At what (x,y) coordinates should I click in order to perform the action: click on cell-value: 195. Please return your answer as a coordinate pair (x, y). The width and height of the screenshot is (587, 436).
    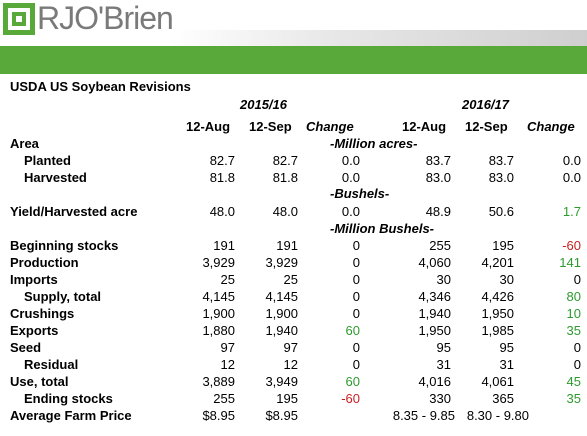
    Looking at the image, I should click on (503, 245).